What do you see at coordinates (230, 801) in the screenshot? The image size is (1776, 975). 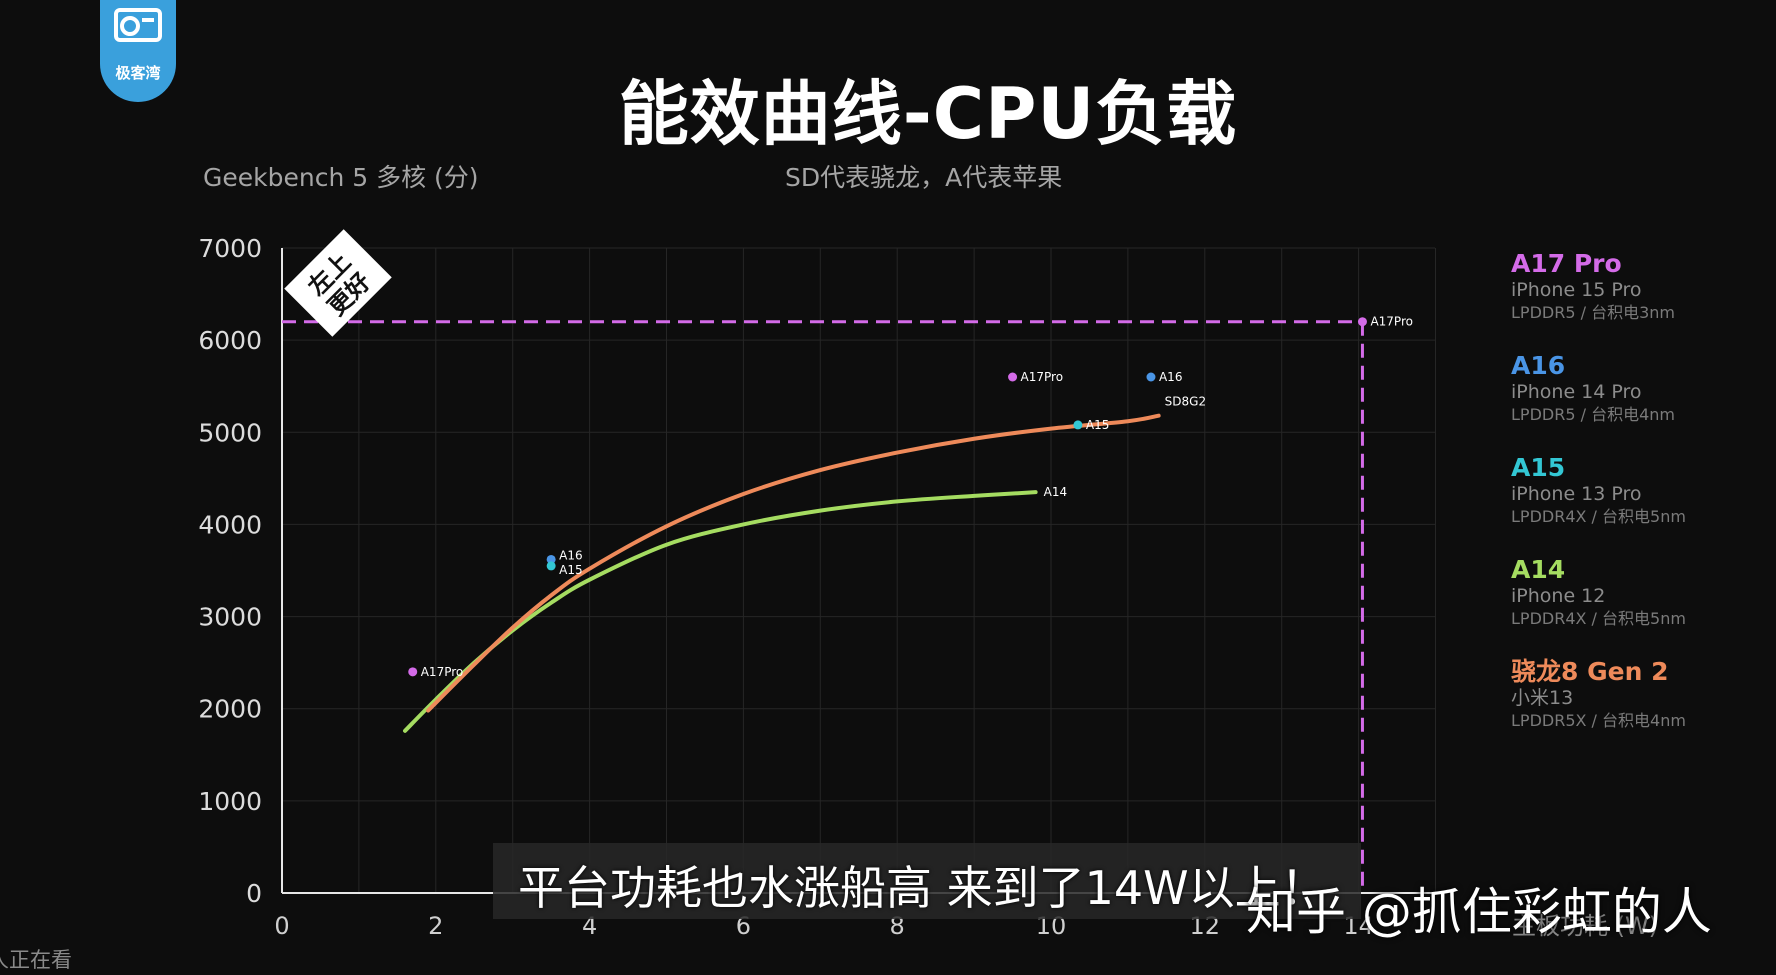 I see `y-tick-label: 1000` at bounding box center [230, 801].